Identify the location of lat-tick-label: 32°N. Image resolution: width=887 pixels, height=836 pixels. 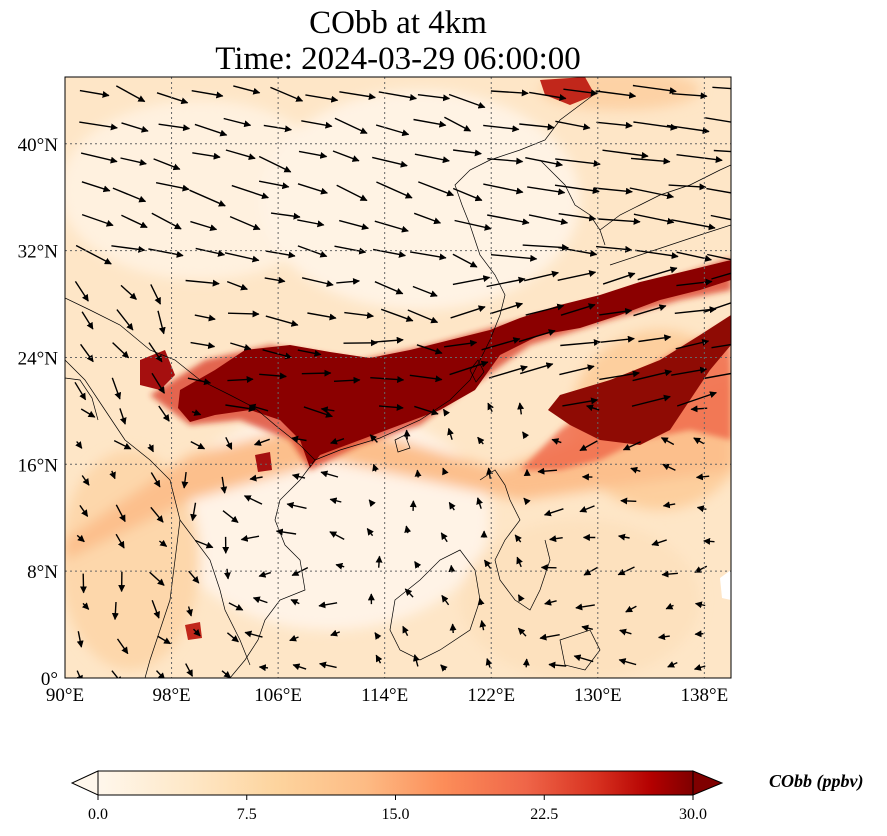
(38, 252).